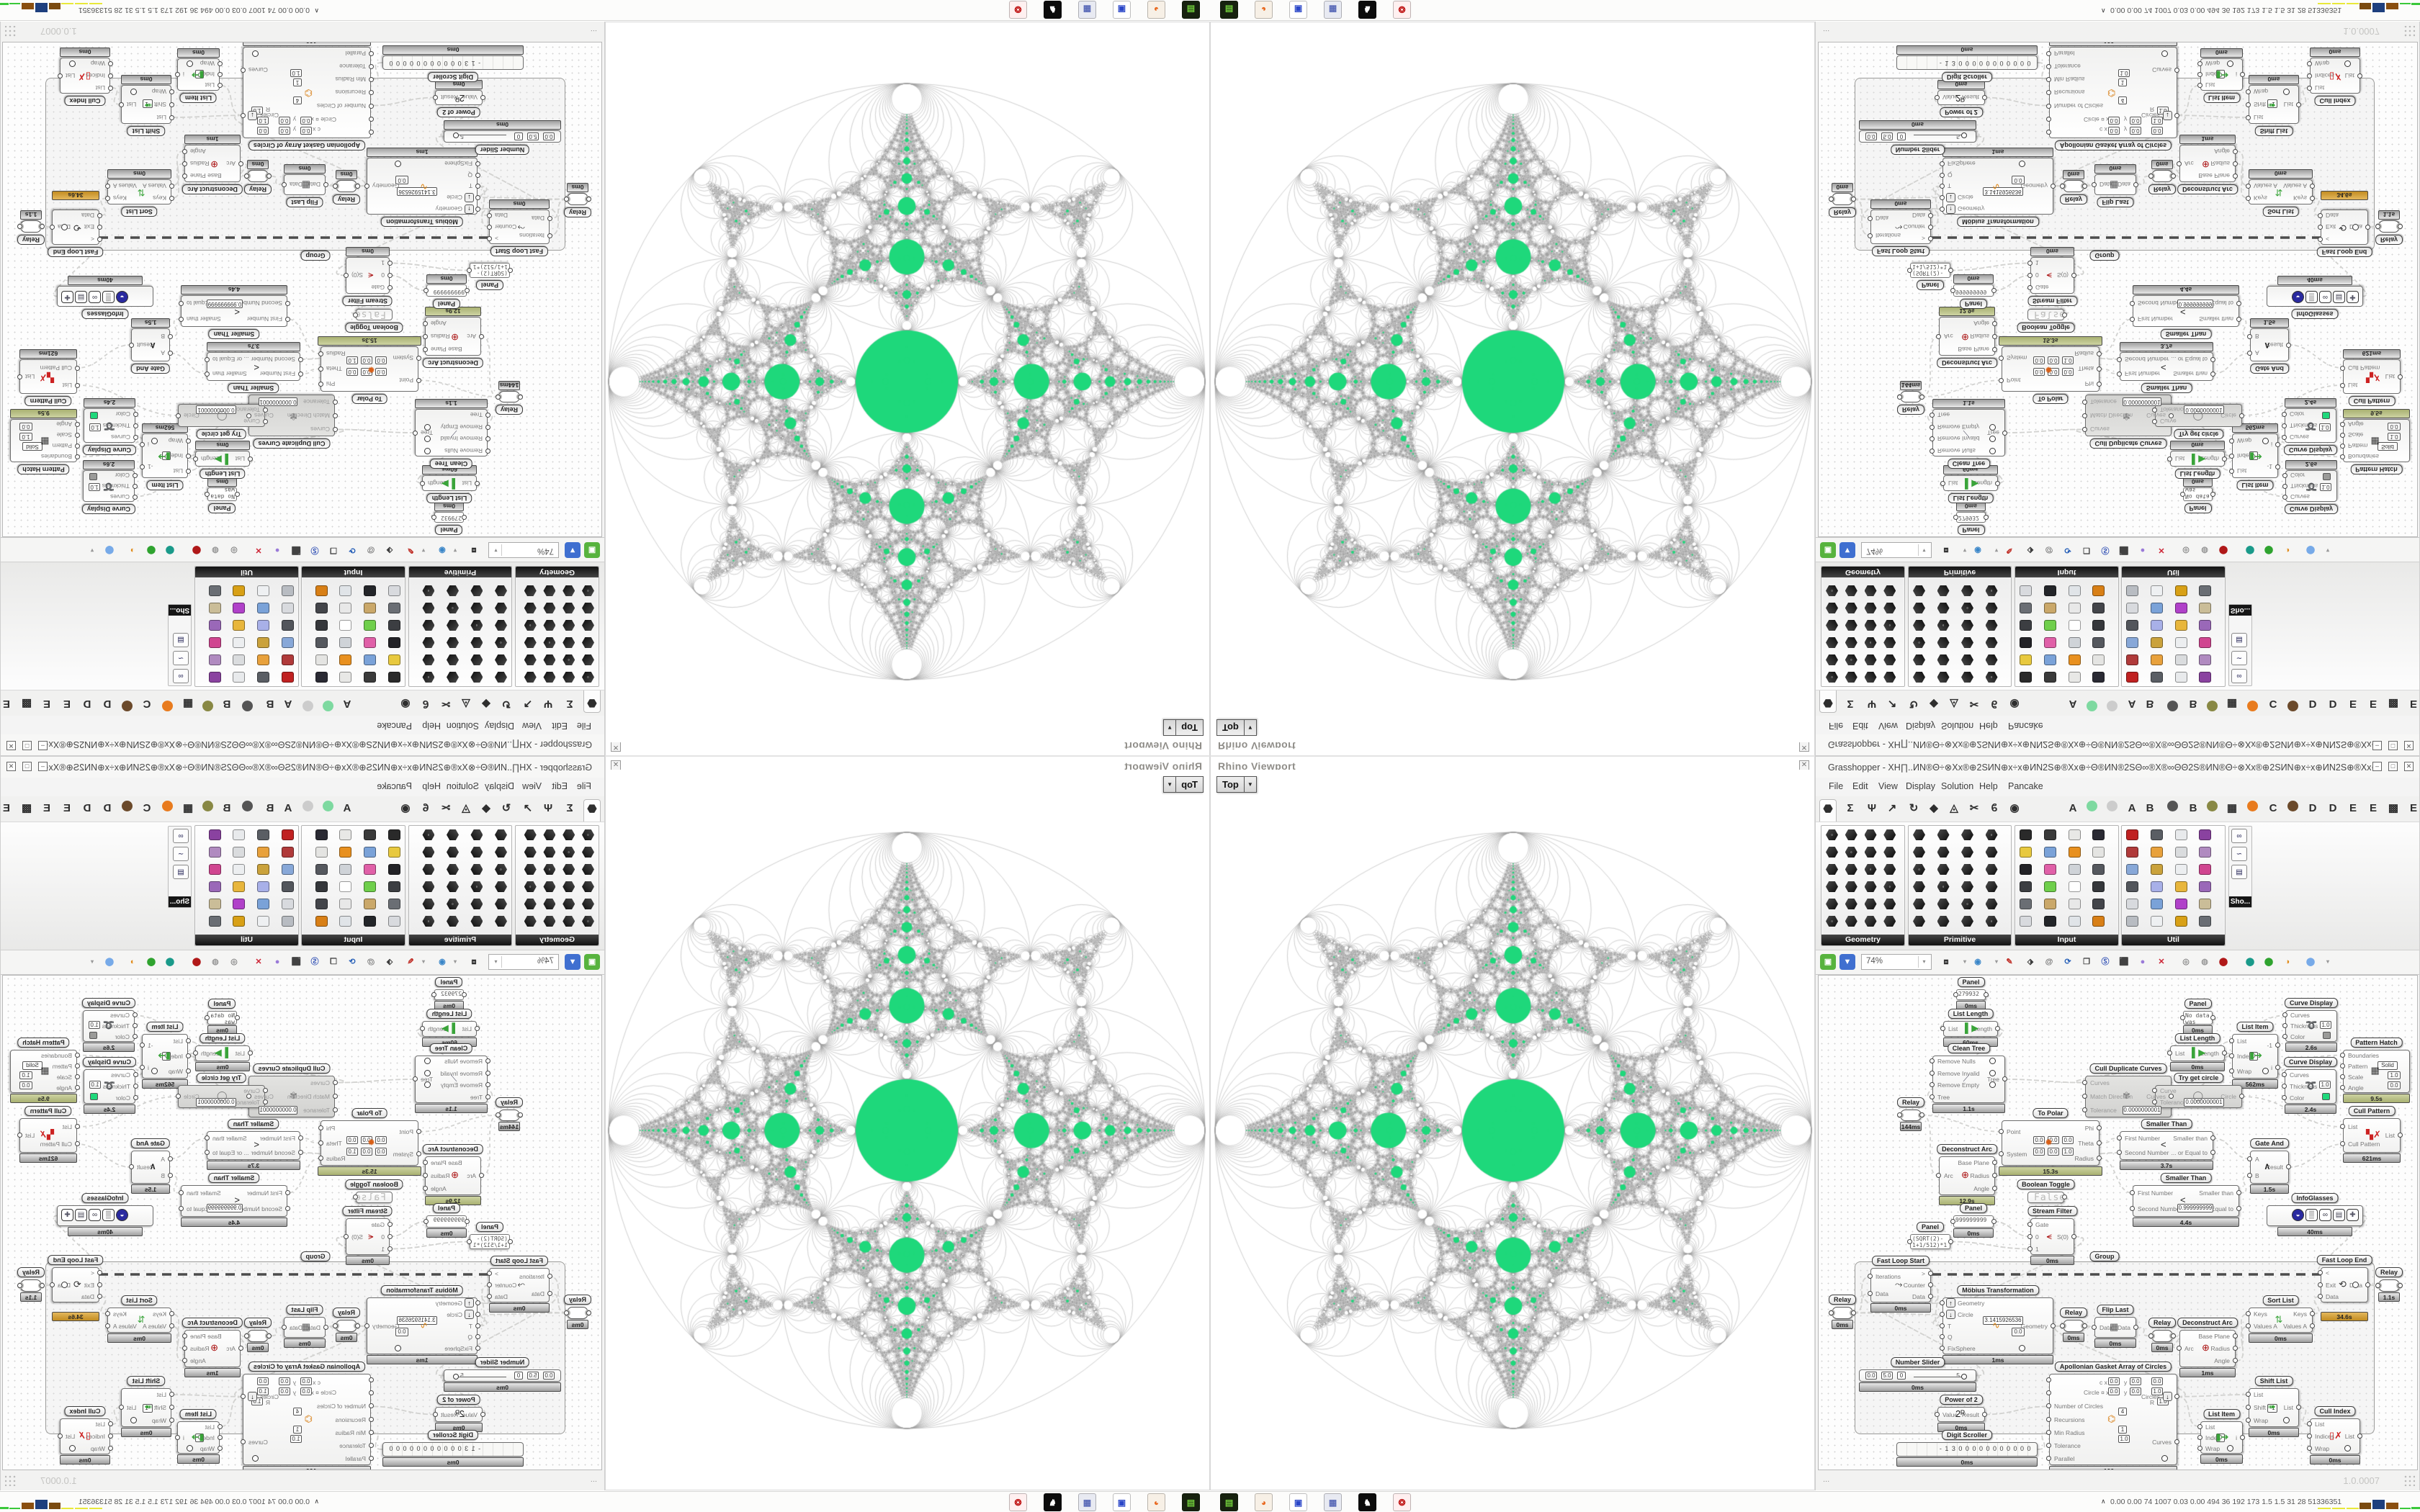 This screenshot has height=1512, width=2420. Describe the element at coordinates (520, 1114) in the screenshot. I see `component-rel1-in-port` at that location.